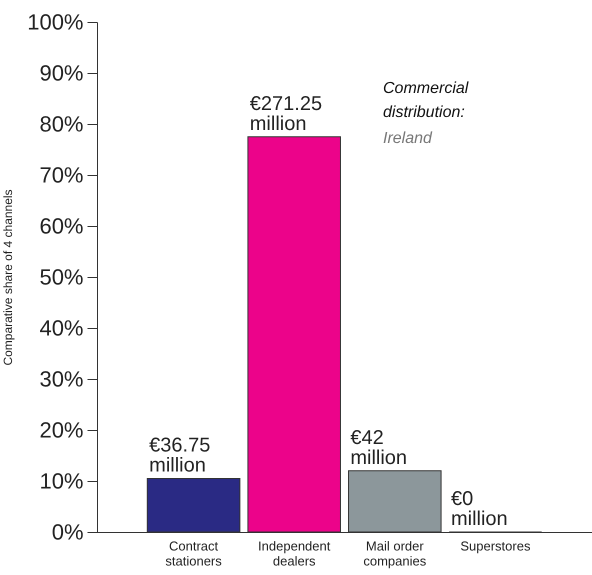 The image size is (592, 575). What do you see at coordinates (479, 509) in the screenshot?
I see `annotation: €0 million` at bounding box center [479, 509].